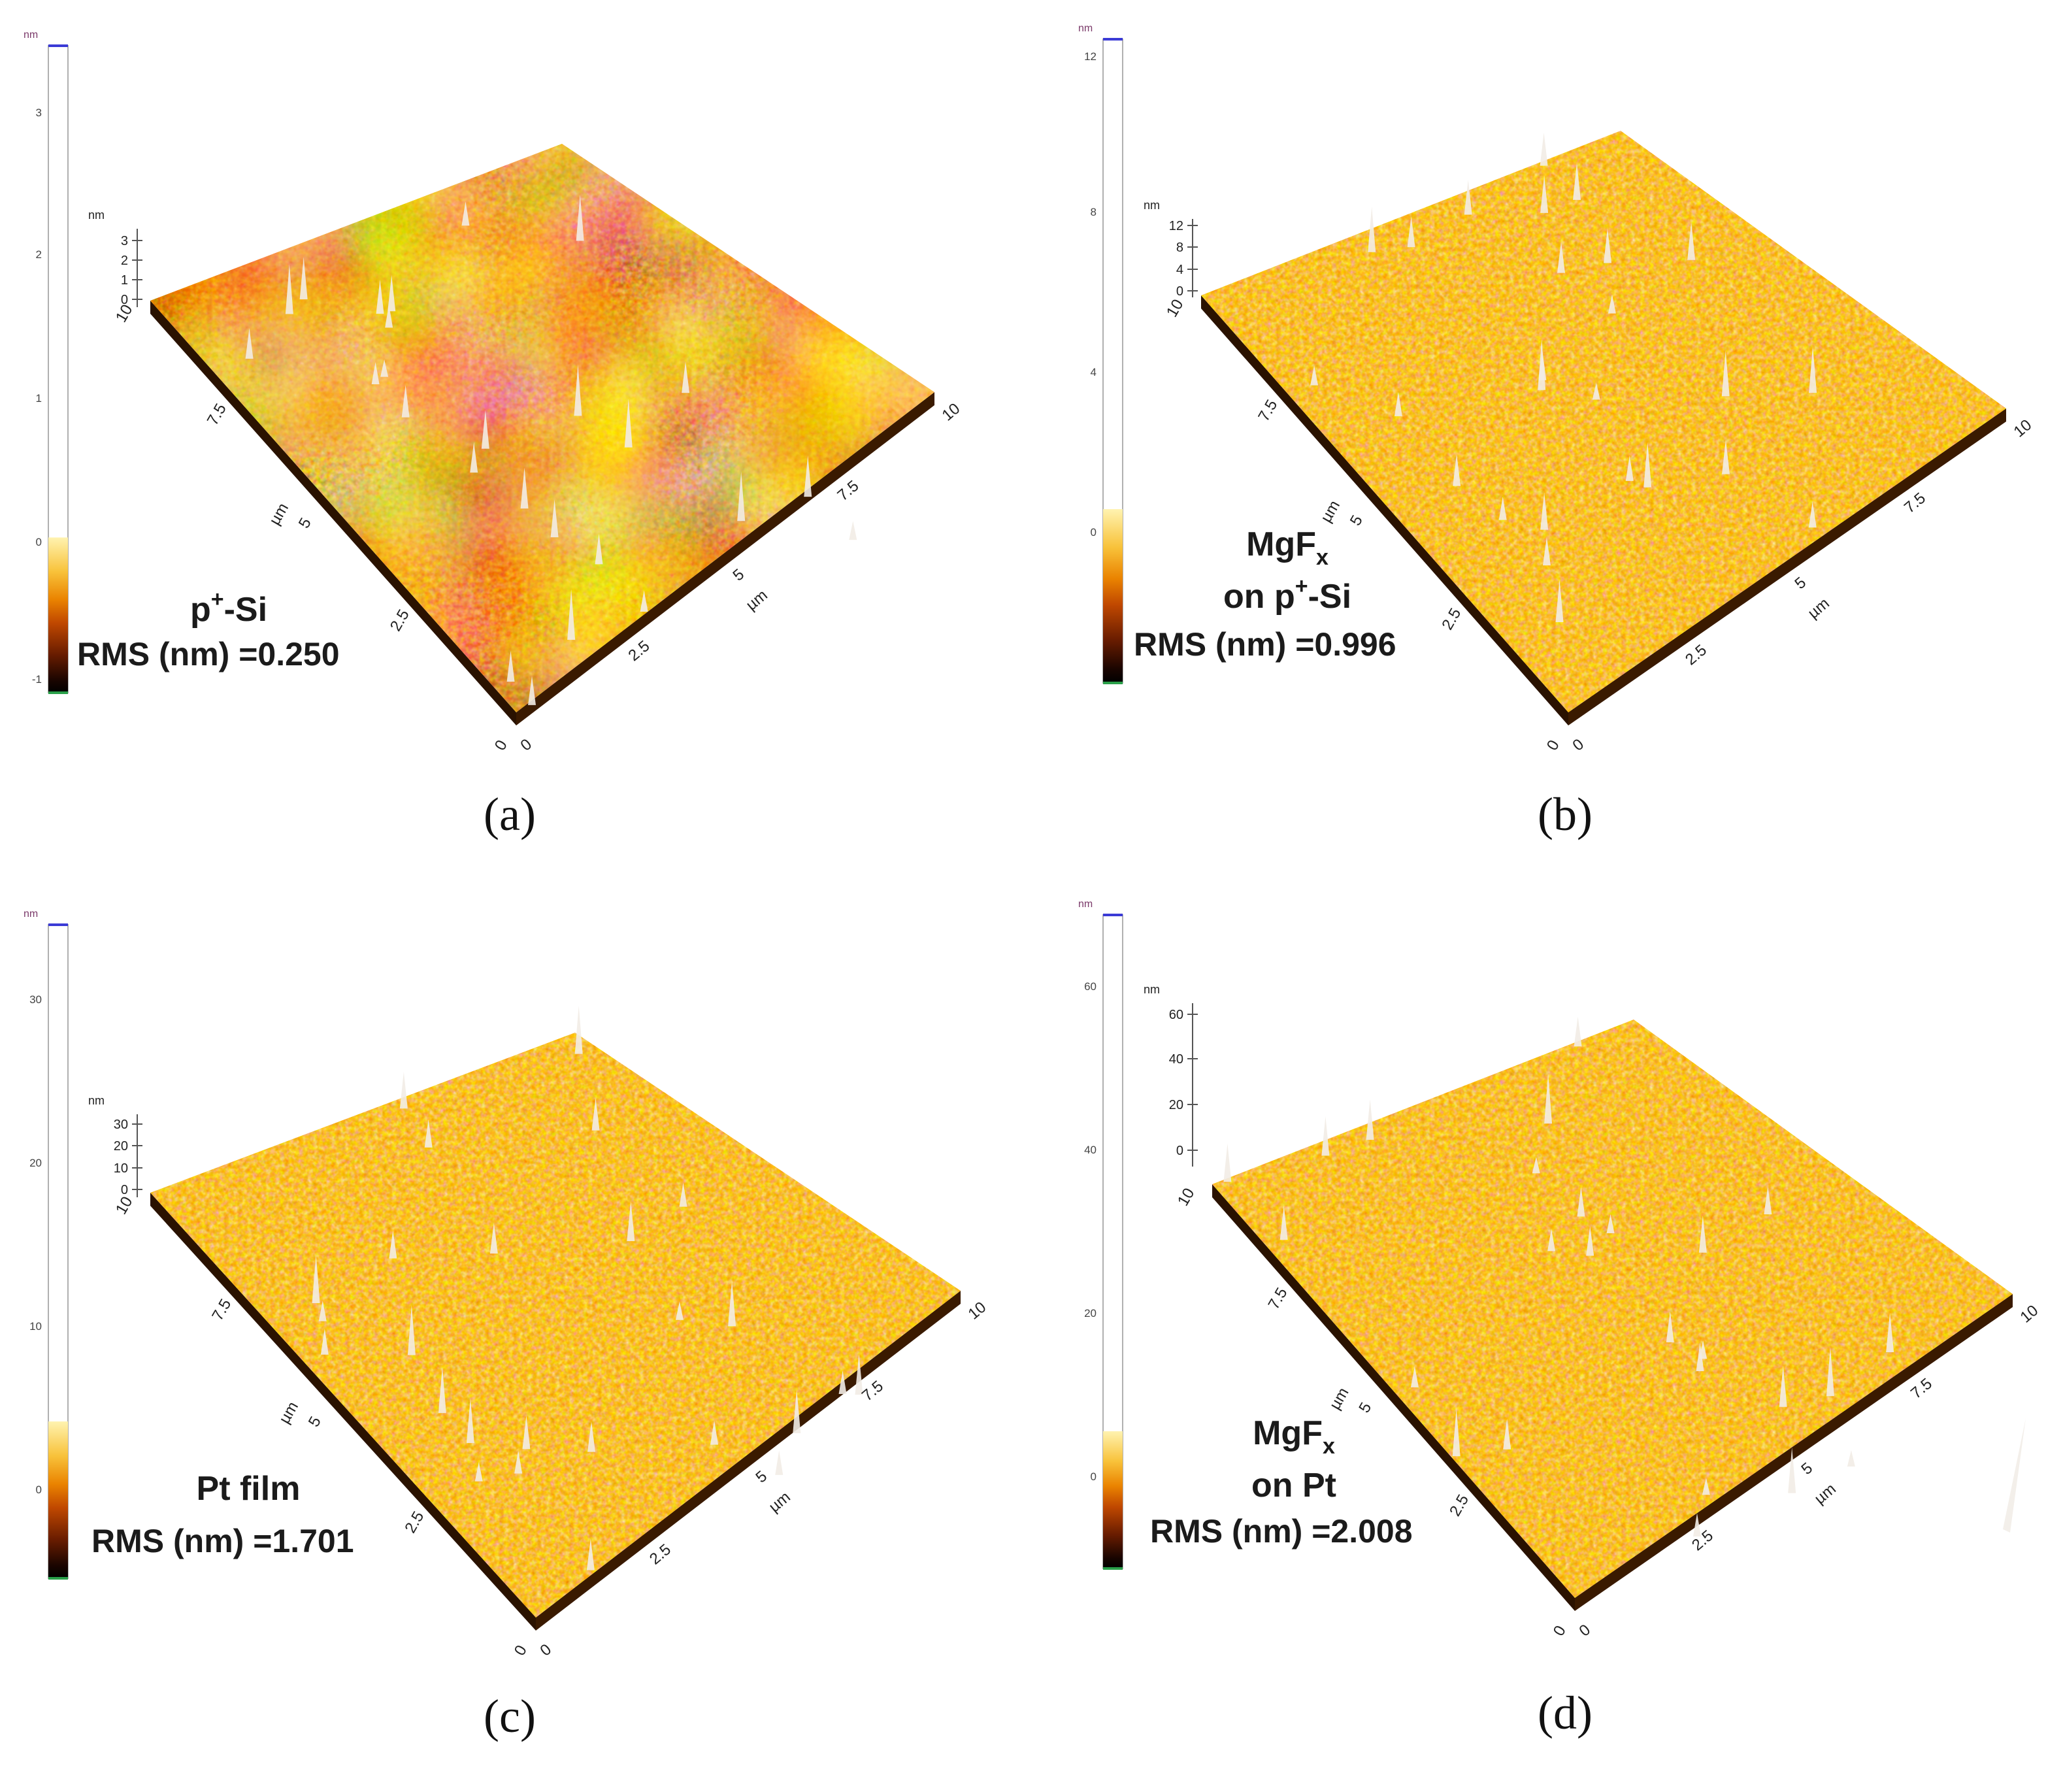 This screenshot has height=1792, width=2063. What do you see at coordinates (951, 413) in the screenshot?
I see `x-tick-label: 10` at bounding box center [951, 413].